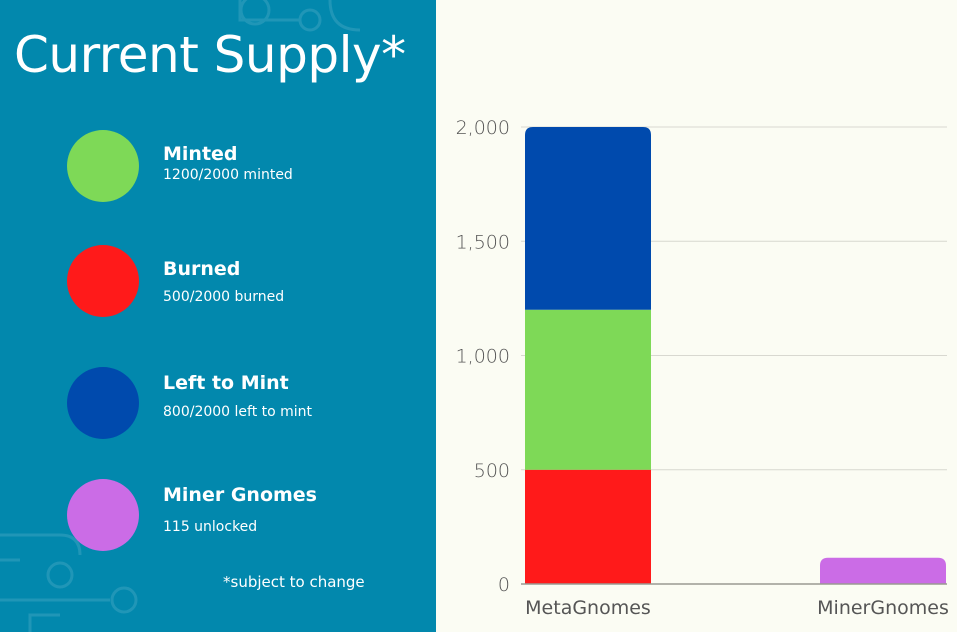  Describe the element at coordinates (103, 281) in the screenshot. I see `red-circle-icon` at that location.